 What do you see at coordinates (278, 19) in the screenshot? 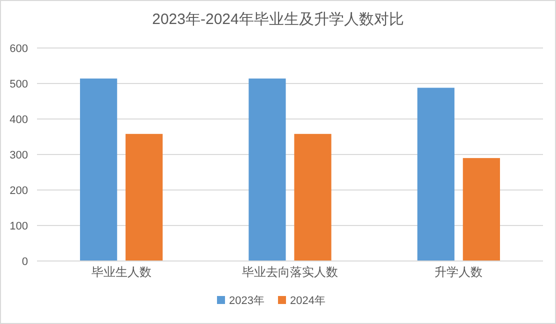
I see `chart-title: 2023年-2024年毕业生及升学人数对比` at bounding box center [278, 19].